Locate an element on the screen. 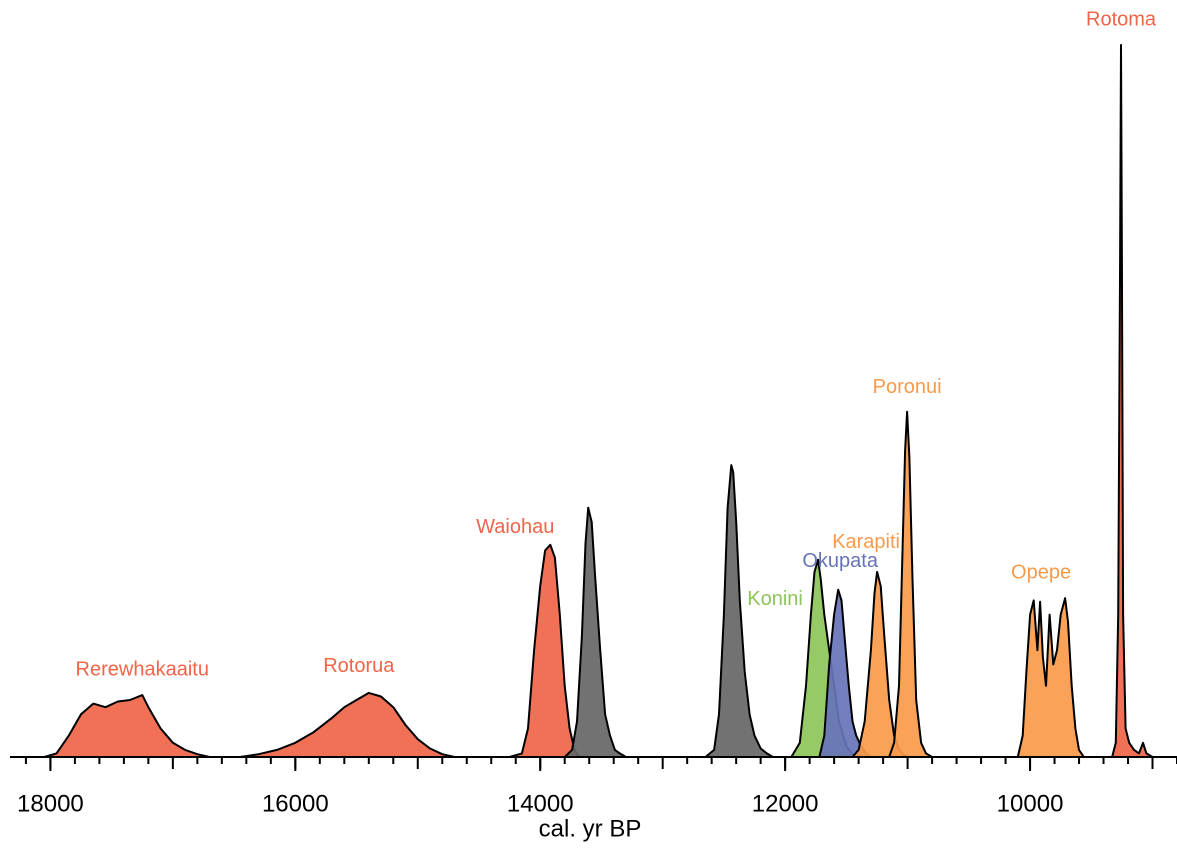  series-label: Okupata is located at coordinates (840, 561).